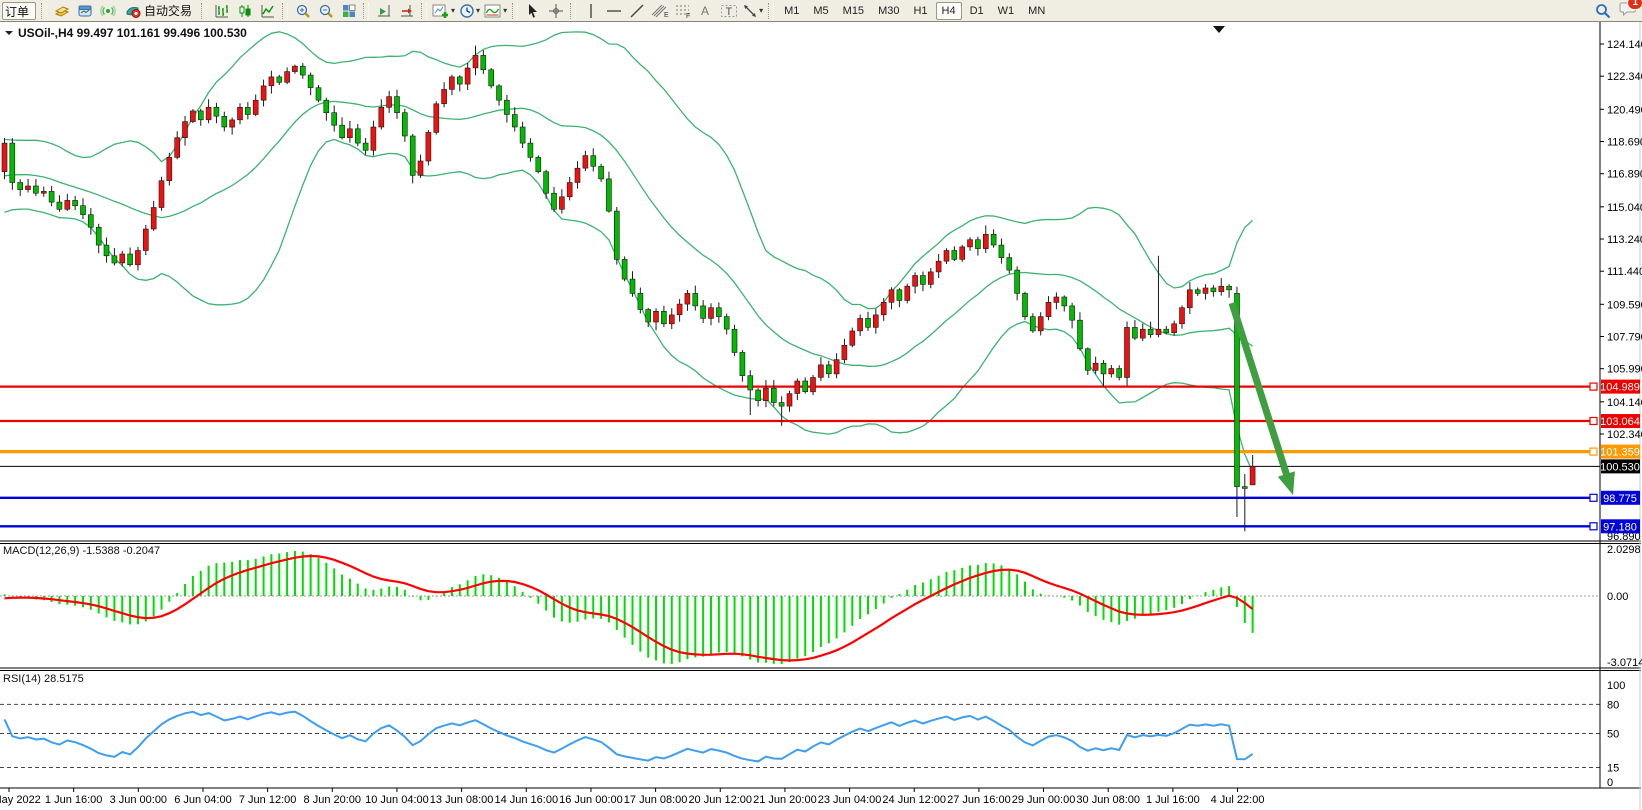 The height and width of the screenshot is (810, 1642). What do you see at coordinates (1173, 800) in the screenshot?
I see `time-axis-label: 1 Jul 16:00` at bounding box center [1173, 800].